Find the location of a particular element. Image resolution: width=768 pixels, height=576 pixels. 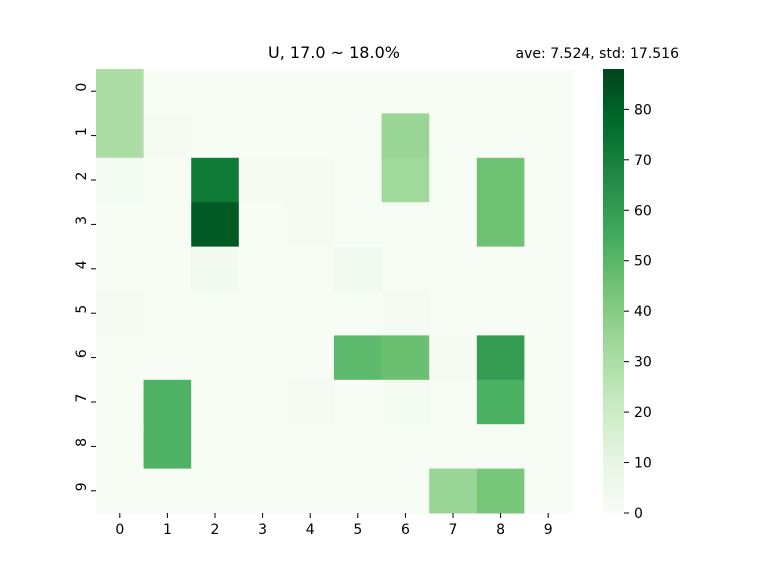

colorbar-tick-label: 70 is located at coordinates (643, 161).